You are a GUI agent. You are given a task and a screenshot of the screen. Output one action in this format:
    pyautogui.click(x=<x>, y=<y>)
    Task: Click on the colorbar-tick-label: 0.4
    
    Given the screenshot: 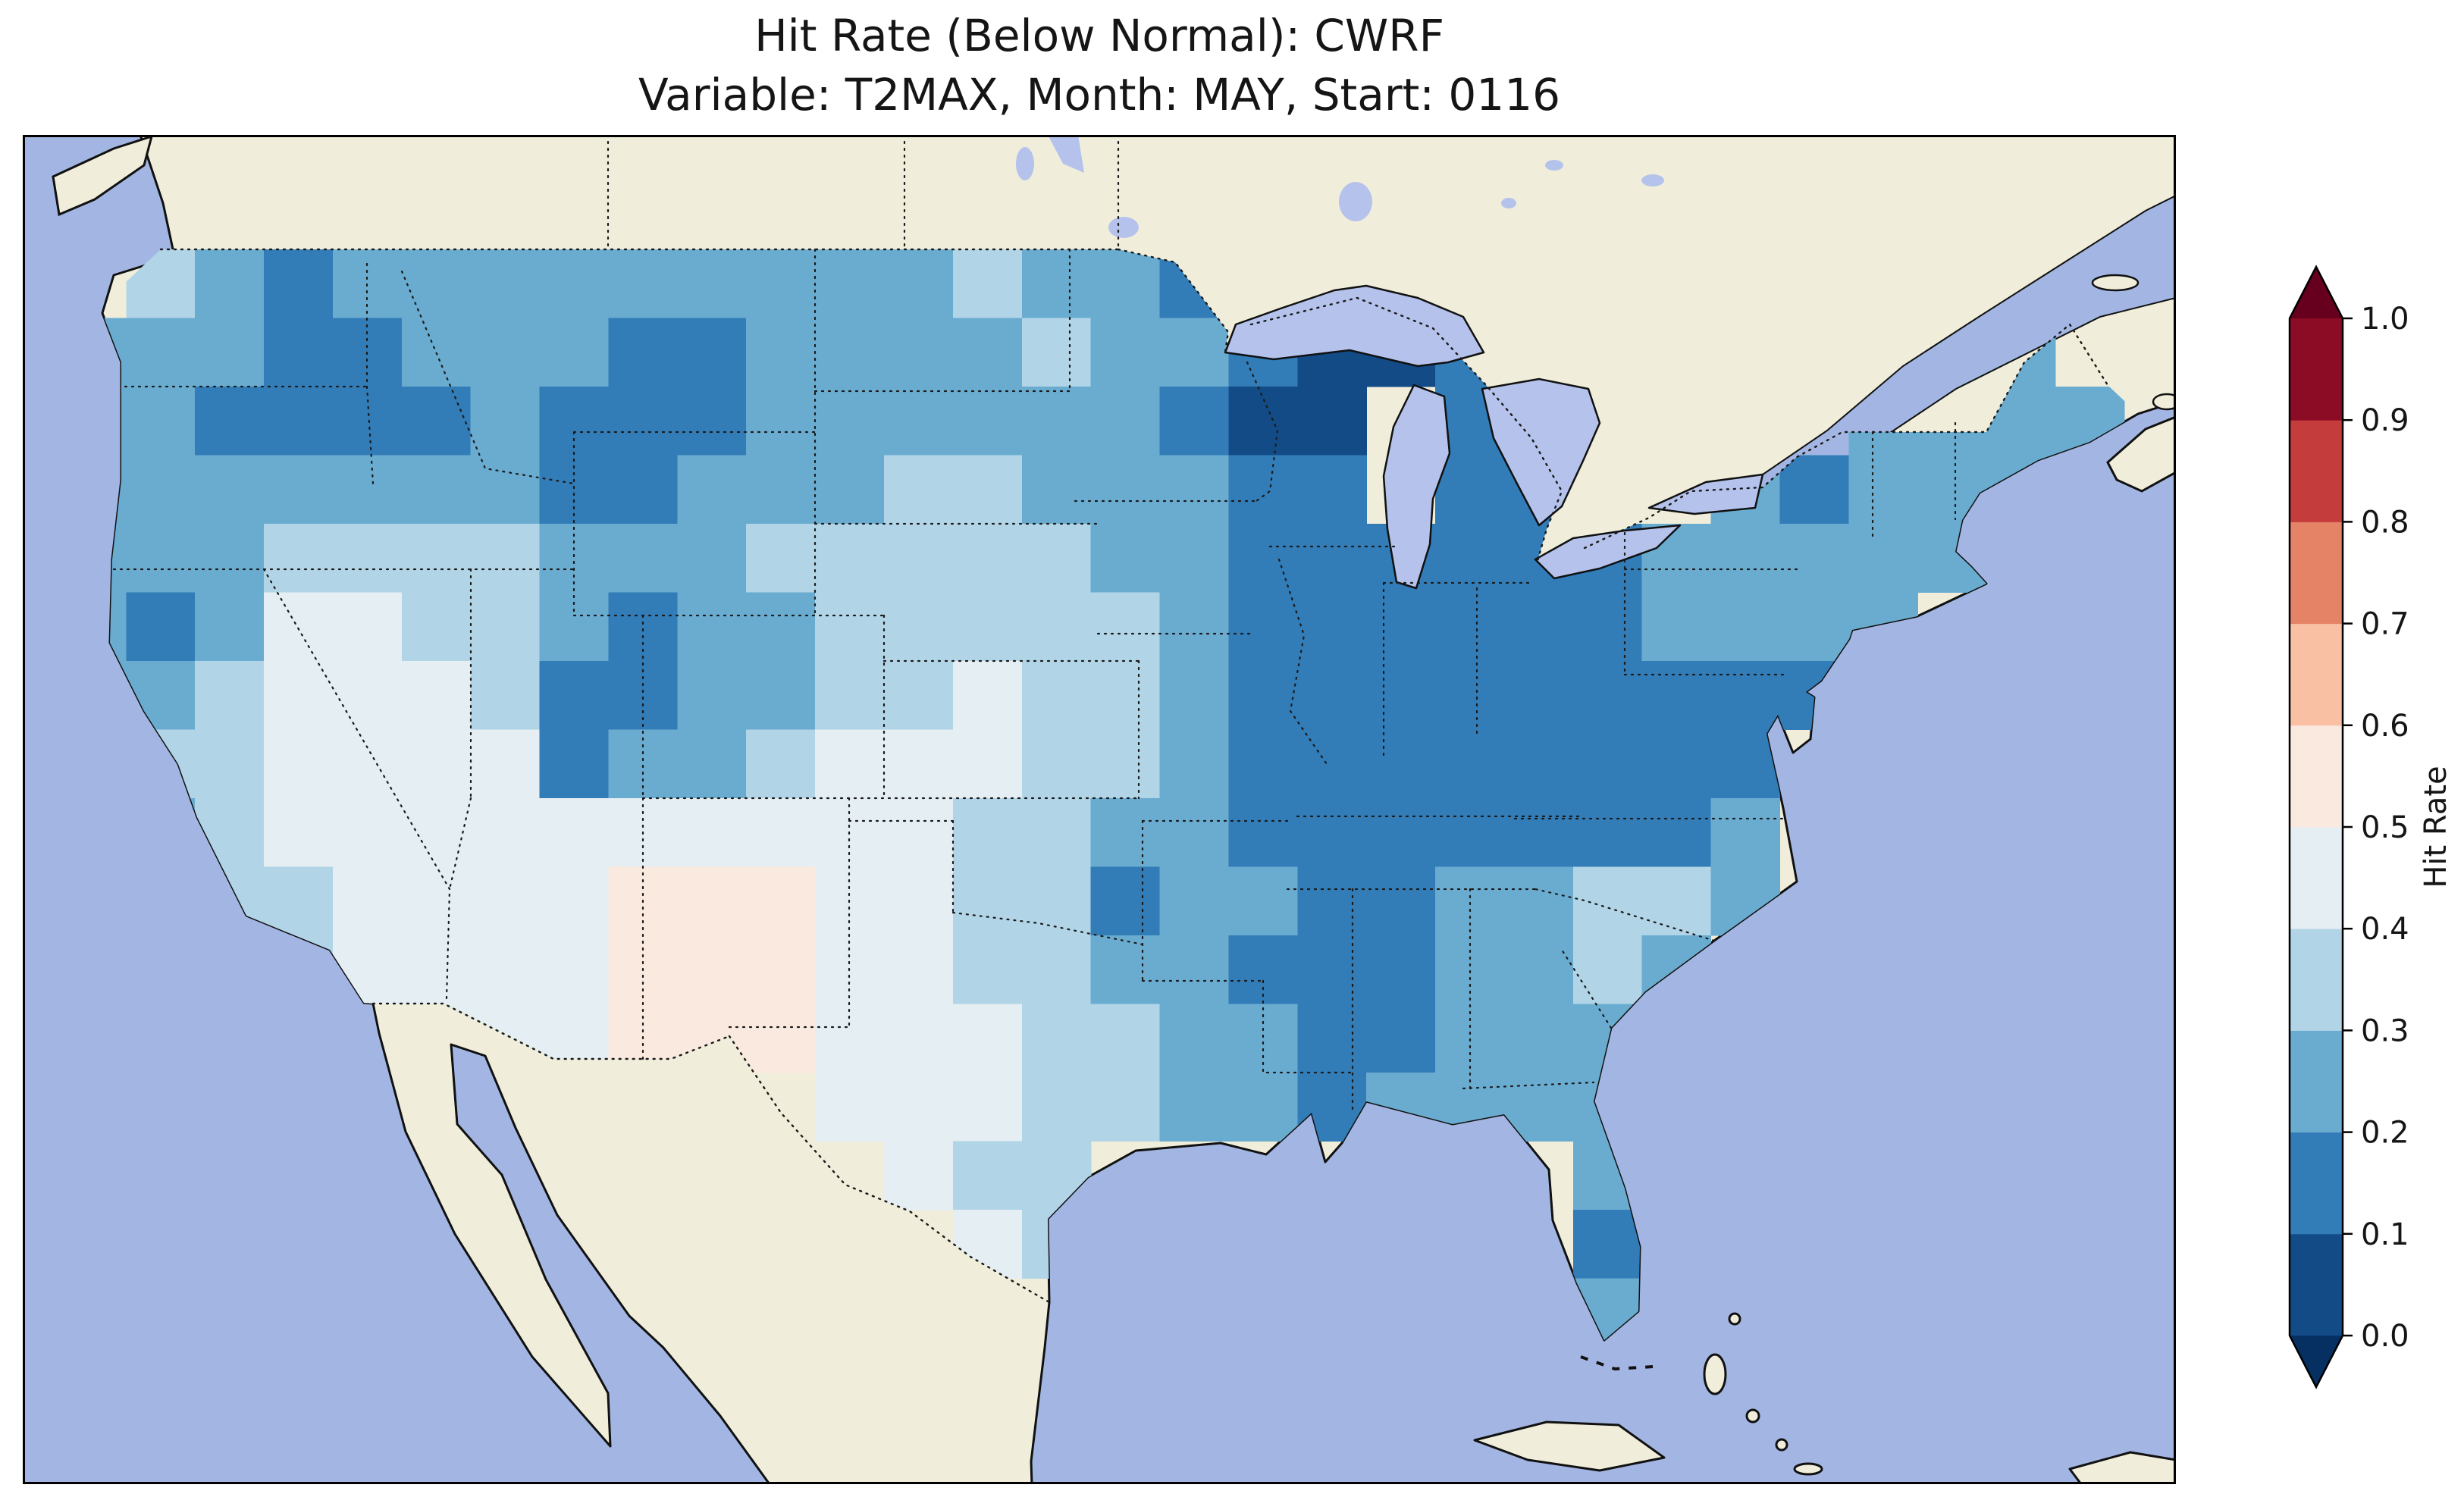 What is the action you would take?
    pyautogui.click(x=2385, y=929)
    